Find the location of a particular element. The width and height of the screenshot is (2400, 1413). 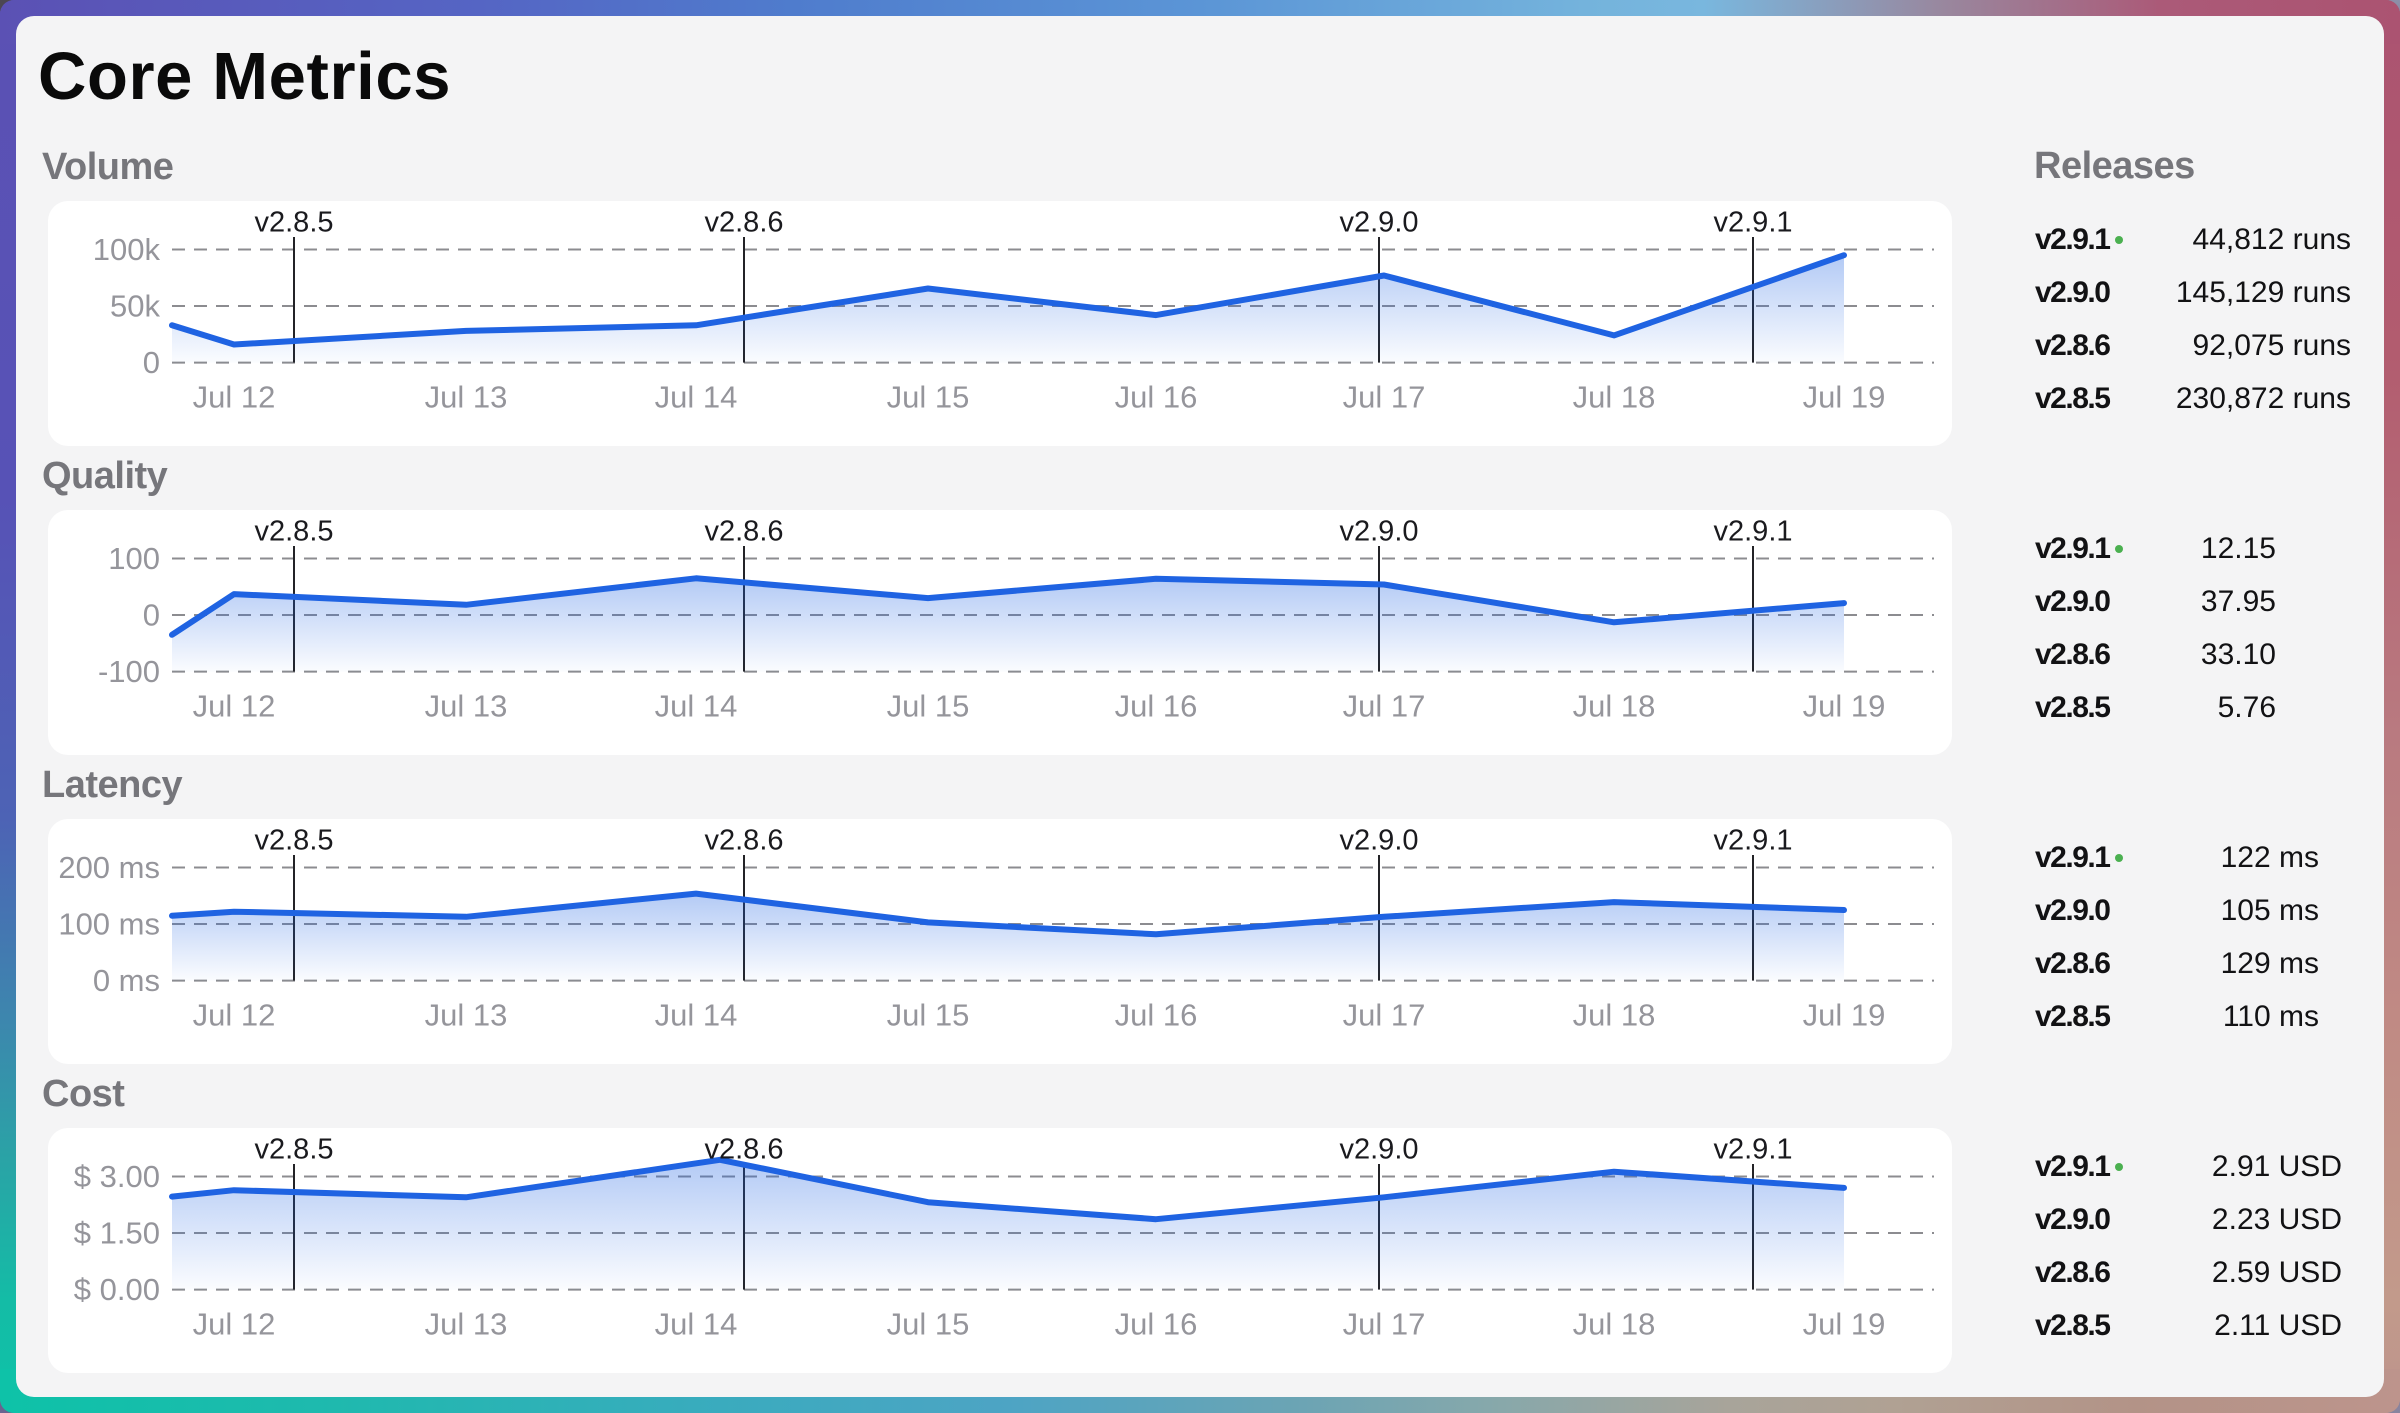

svg-text: -100 is located at coordinates (129, 671).